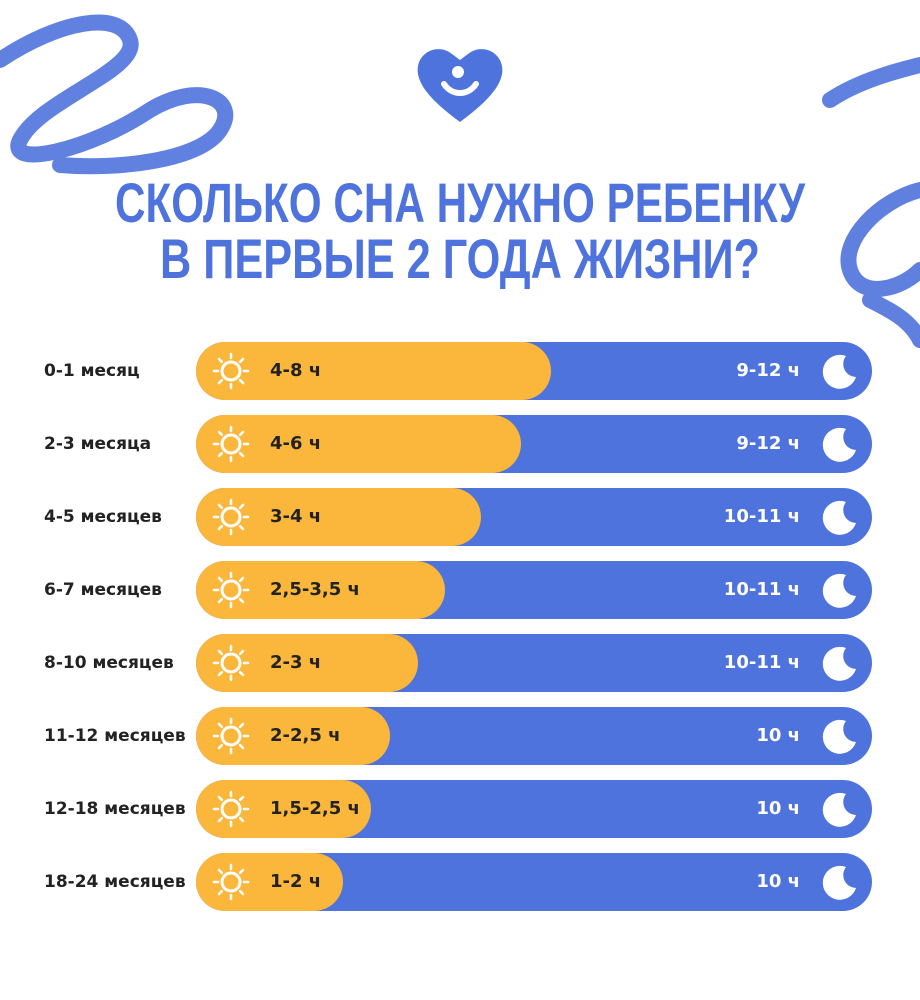 Image resolution: width=920 pixels, height=1000 pixels. Describe the element at coordinates (97, 444) in the screenshot. I see `age-label: 2-3 месяца` at that location.